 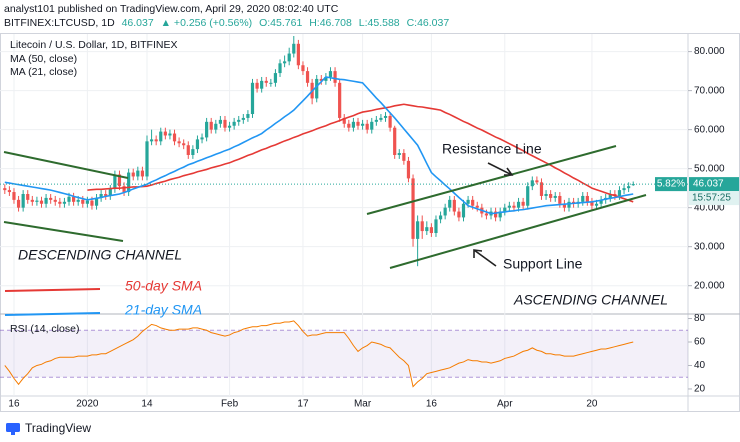 I want to click on rsi-title: RSI (14, close), so click(x=44, y=329).